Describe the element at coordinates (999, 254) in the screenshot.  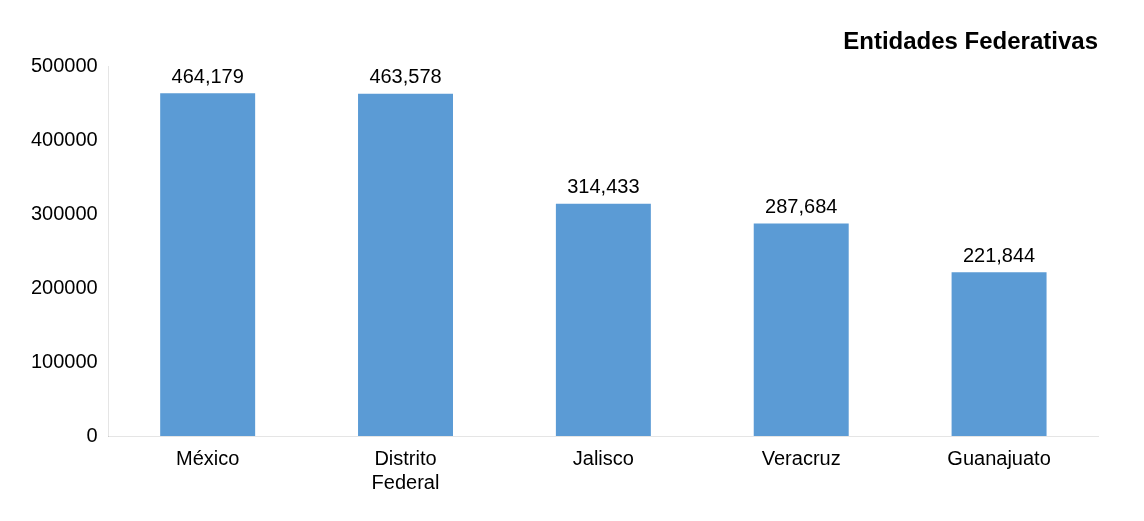
I see `data-label: 221,844` at that location.